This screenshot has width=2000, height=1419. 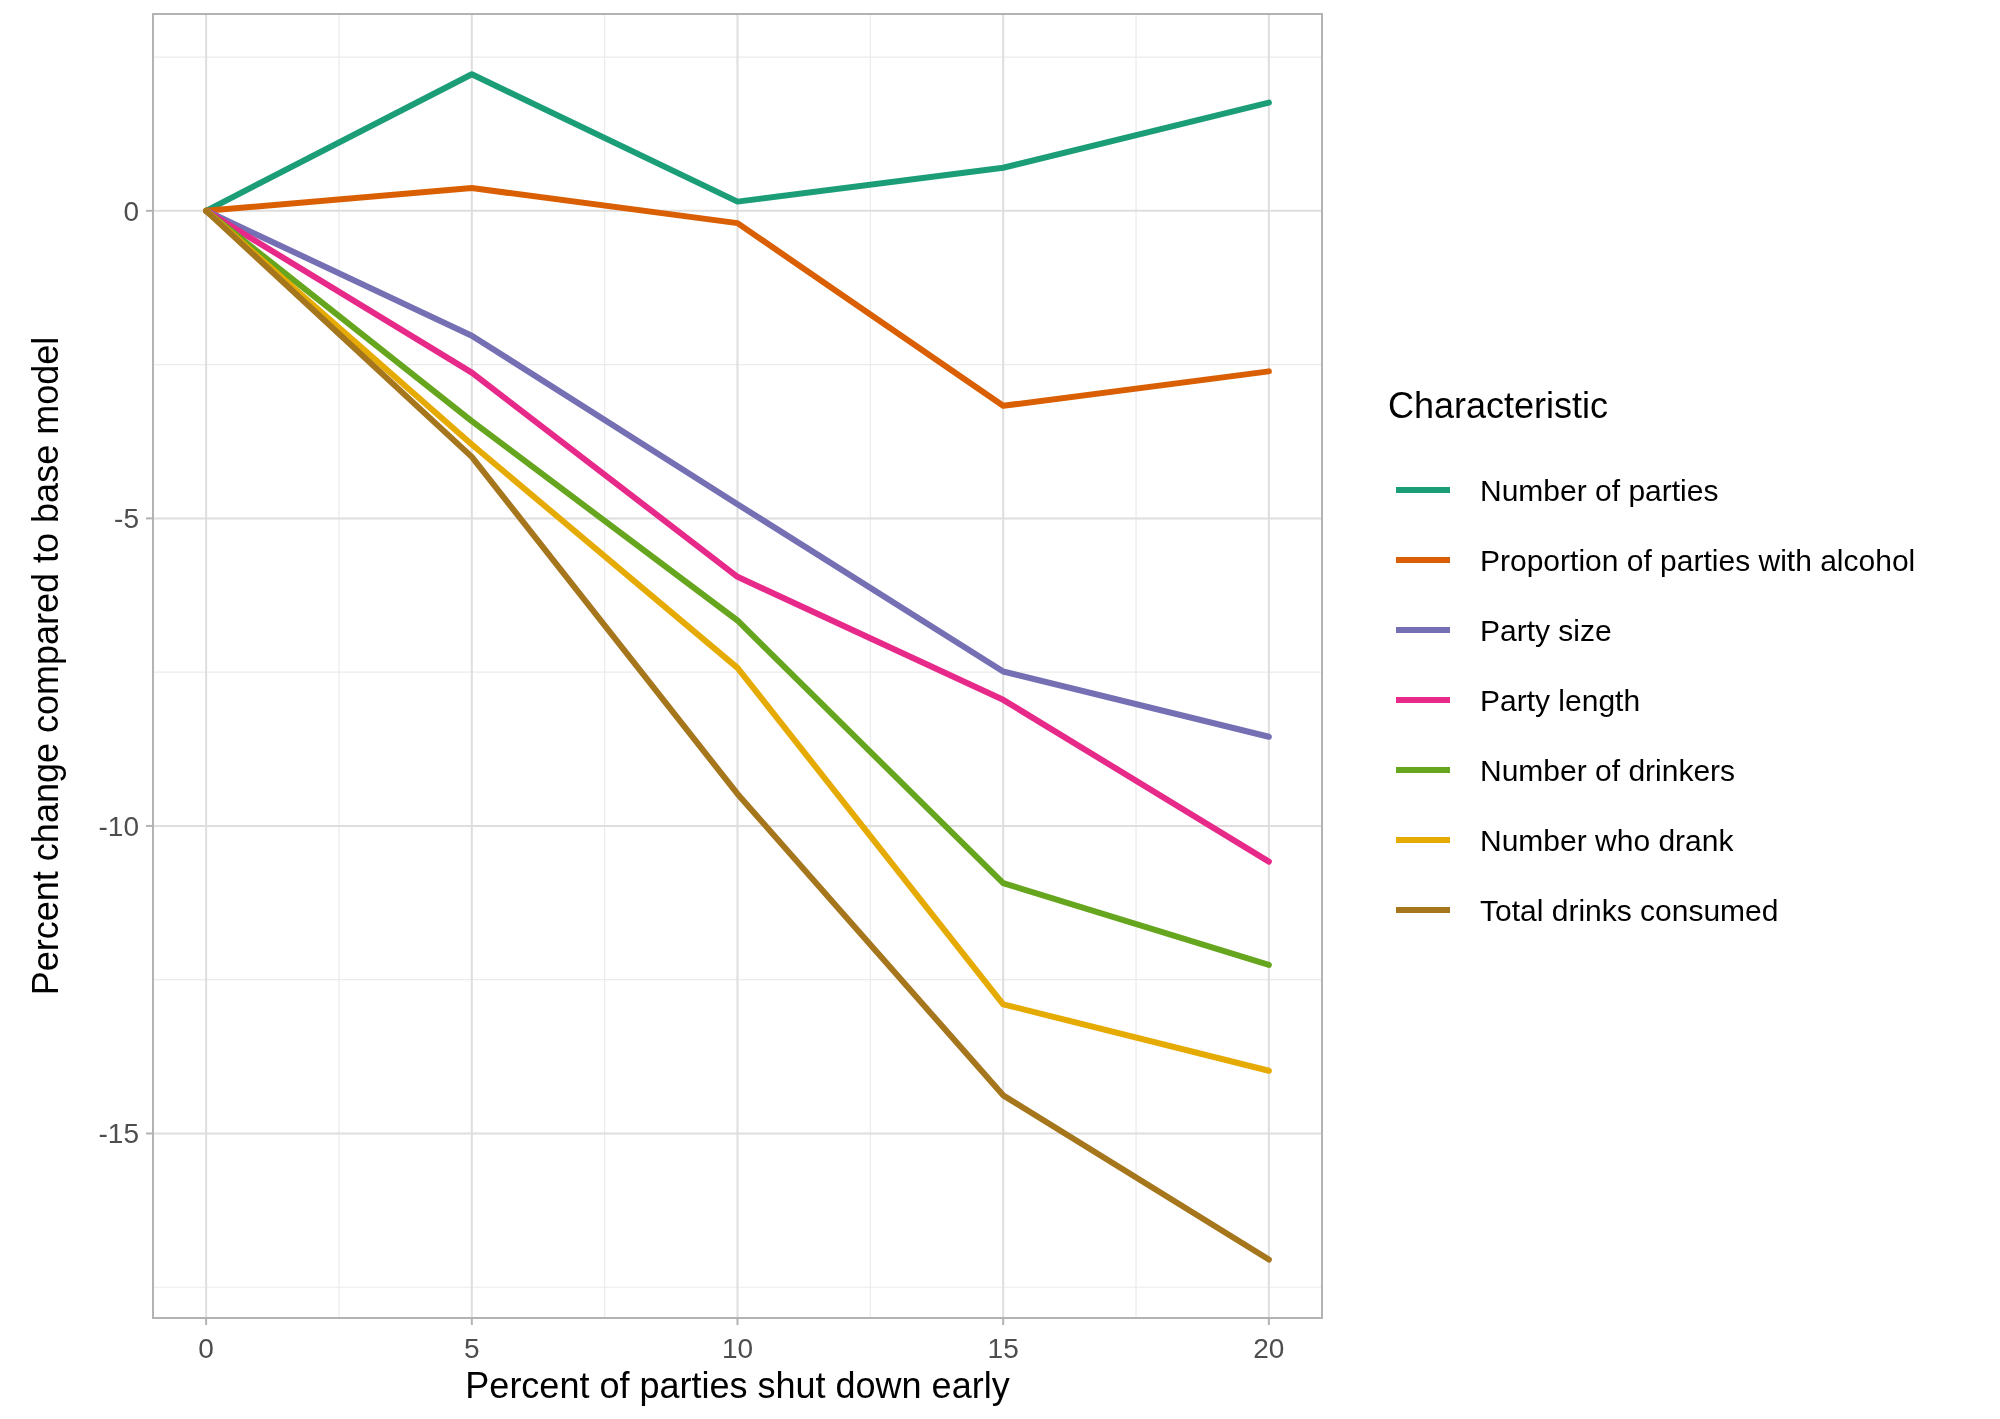 What do you see at coordinates (126, 519) in the screenshot?
I see `y-tick-label: -5` at bounding box center [126, 519].